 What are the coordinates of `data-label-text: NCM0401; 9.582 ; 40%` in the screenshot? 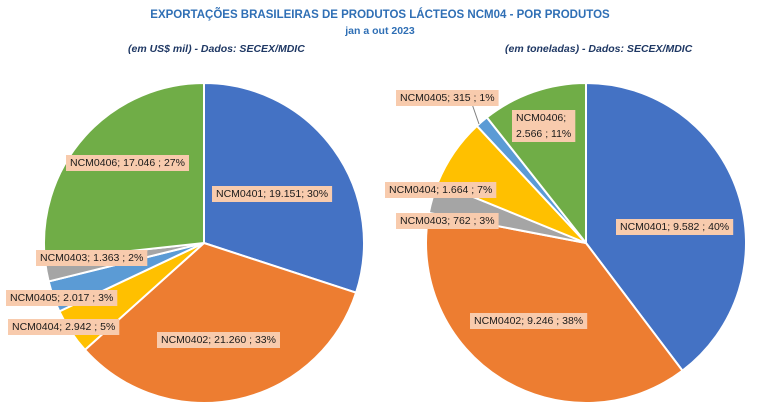 It's located at (674, 227).